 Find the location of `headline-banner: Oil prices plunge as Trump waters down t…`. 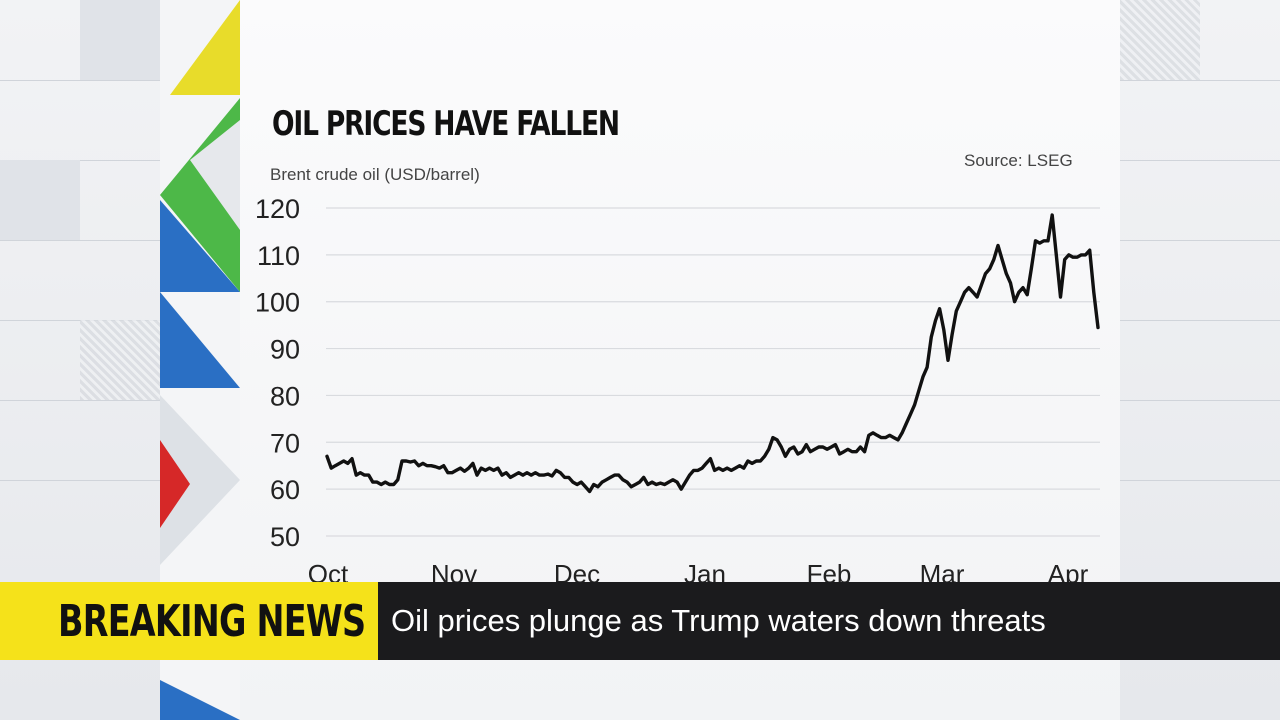

headline-banner: Oil prices plunge as Trump waters down t… is located at coordinates (829, 621).